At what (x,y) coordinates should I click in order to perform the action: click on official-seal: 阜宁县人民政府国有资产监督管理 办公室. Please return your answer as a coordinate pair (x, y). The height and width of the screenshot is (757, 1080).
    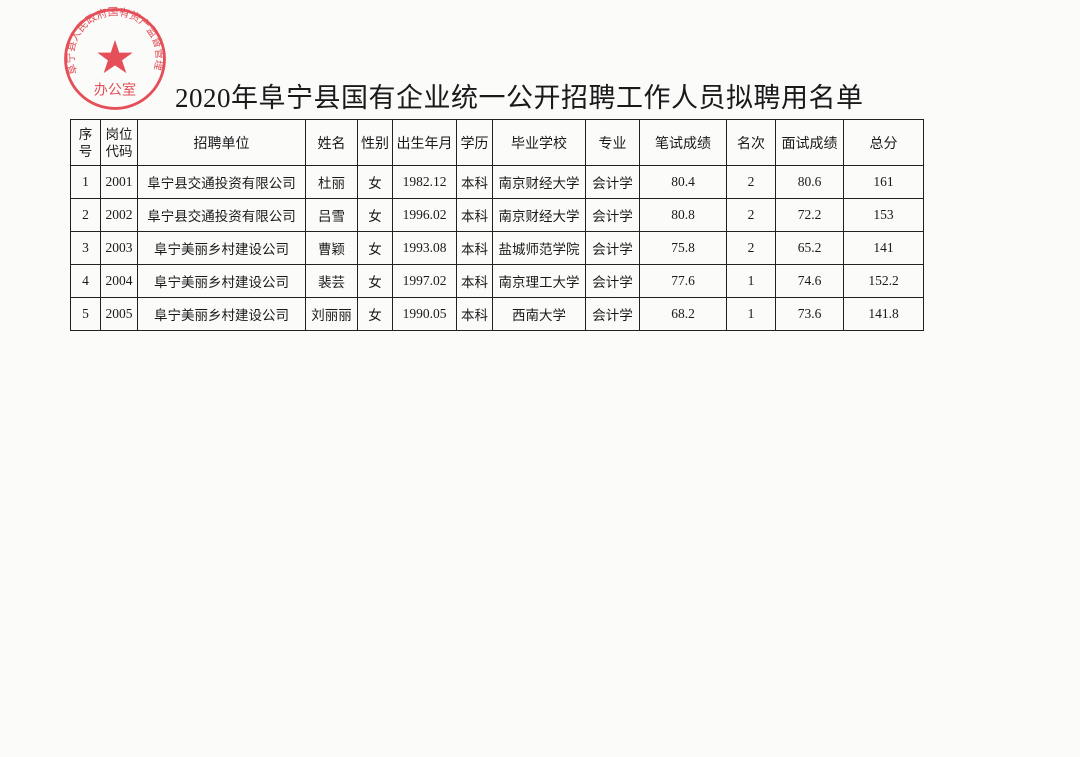
    Looking at the image, I should click on (115, 58).